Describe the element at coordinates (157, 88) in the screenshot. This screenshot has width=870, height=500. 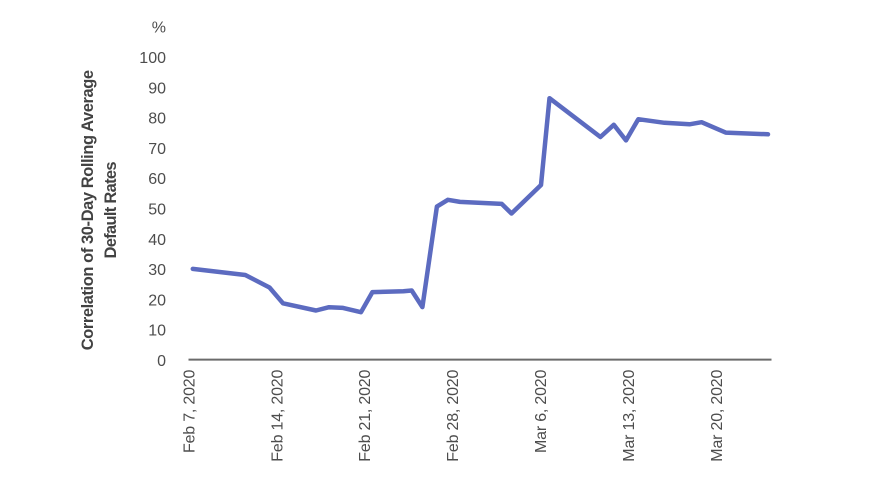
I see `svg-text: 90` at that location.